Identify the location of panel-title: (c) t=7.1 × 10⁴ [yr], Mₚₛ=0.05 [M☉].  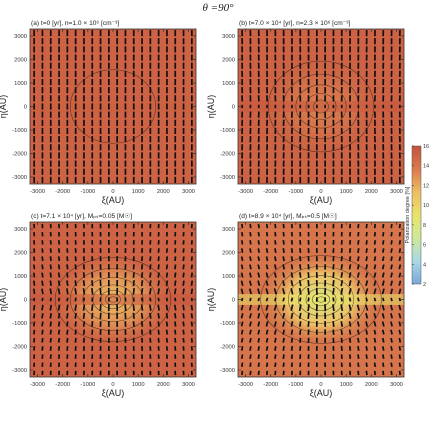
(81, 216).